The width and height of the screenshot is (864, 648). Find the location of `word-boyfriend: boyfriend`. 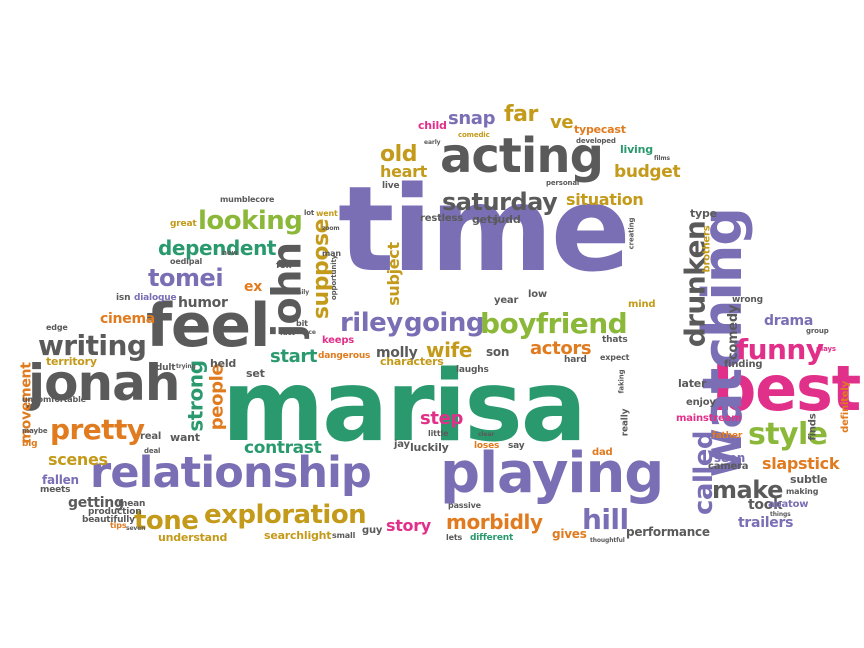

word-boyfriend: boyfriend is located at coordinates (554, 323).